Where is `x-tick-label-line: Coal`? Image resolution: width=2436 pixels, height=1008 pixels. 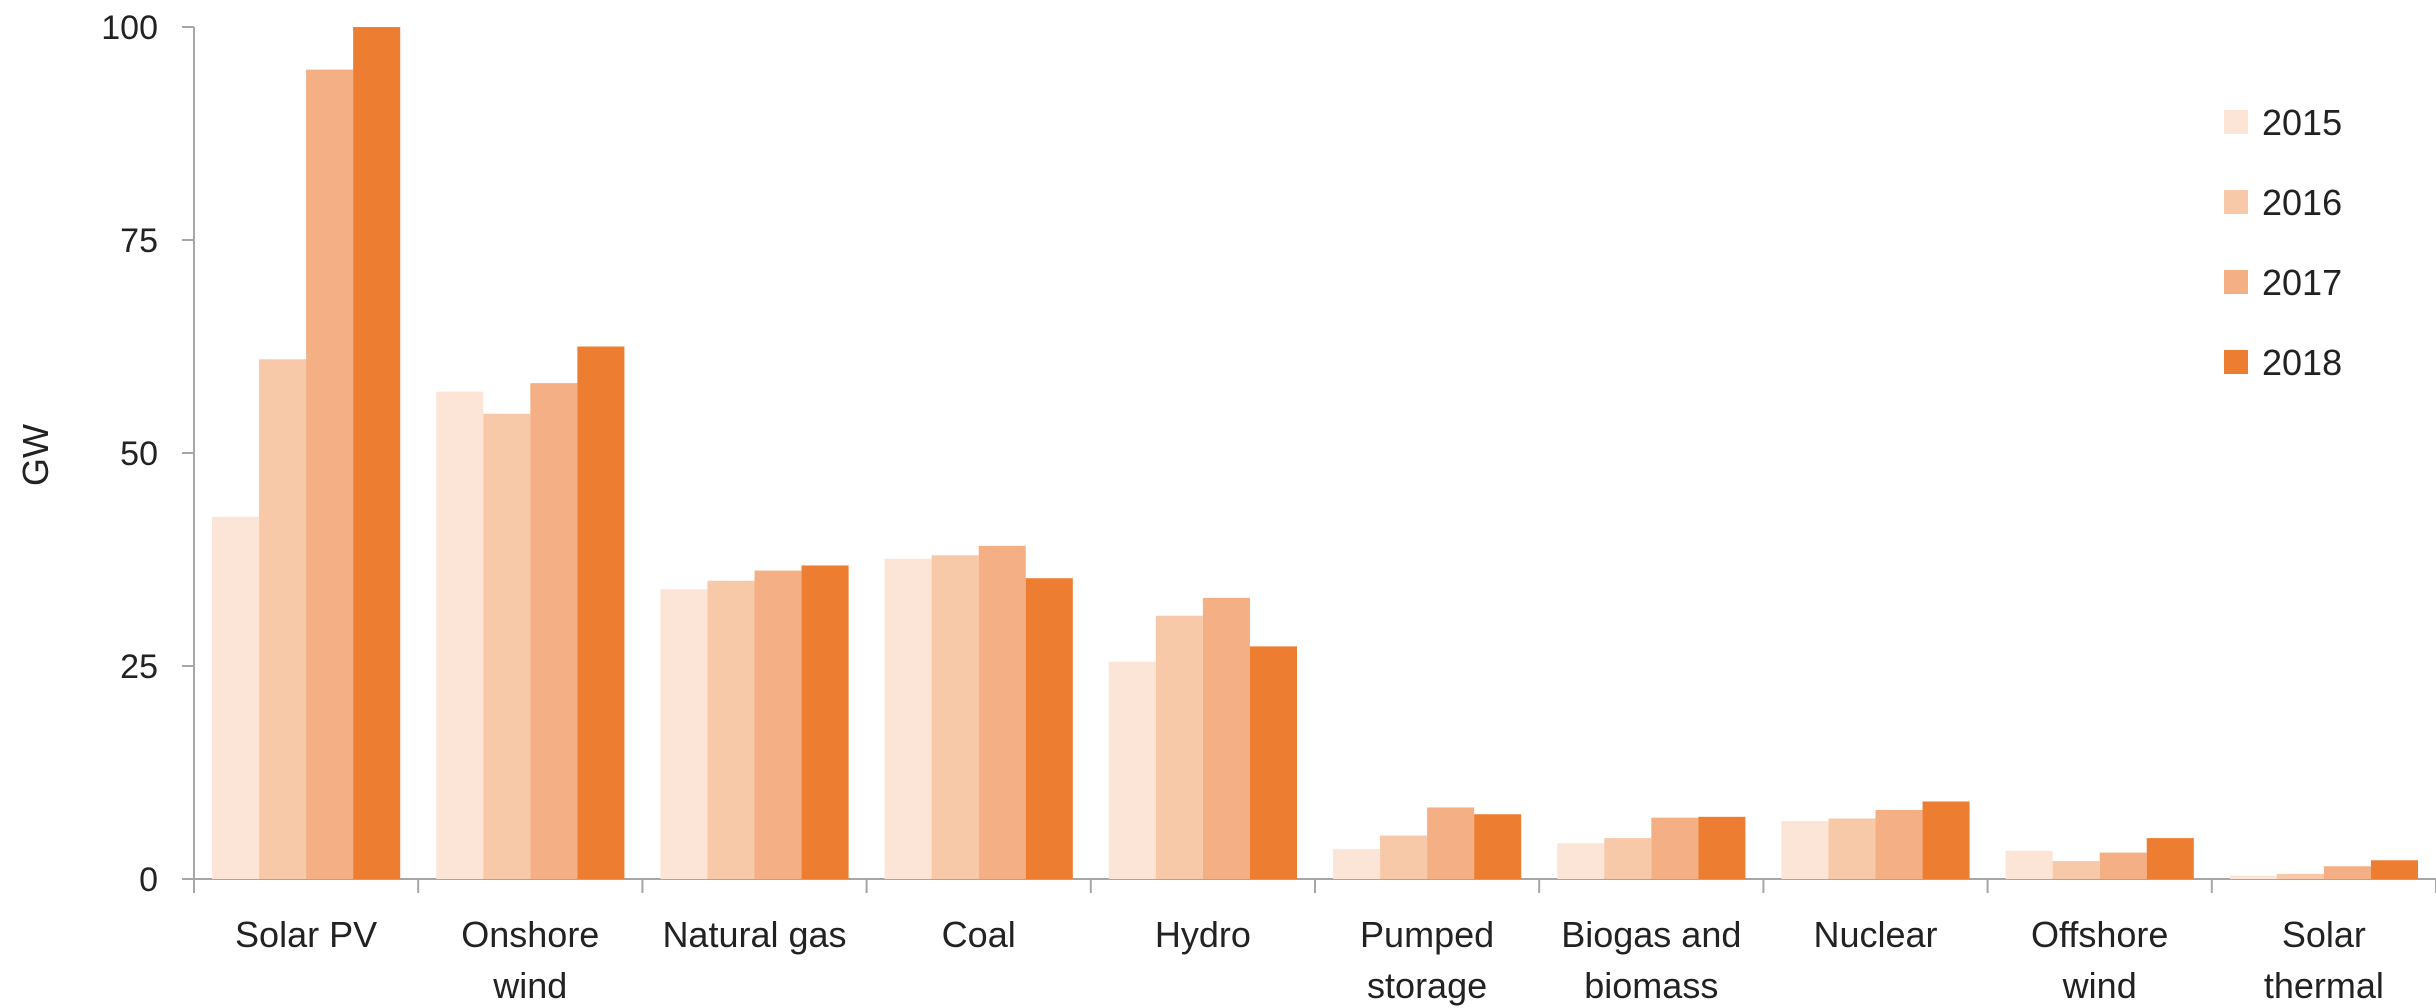 x-tick-label-line: Coal is located at coordinates (979, 934).